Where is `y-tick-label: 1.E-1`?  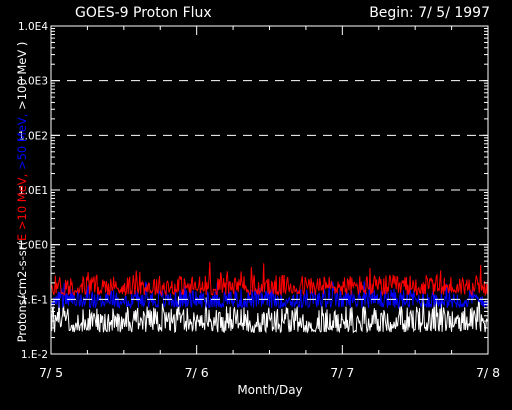 y-tick-label: 1.E-1 is located at coordinates (34, 300).